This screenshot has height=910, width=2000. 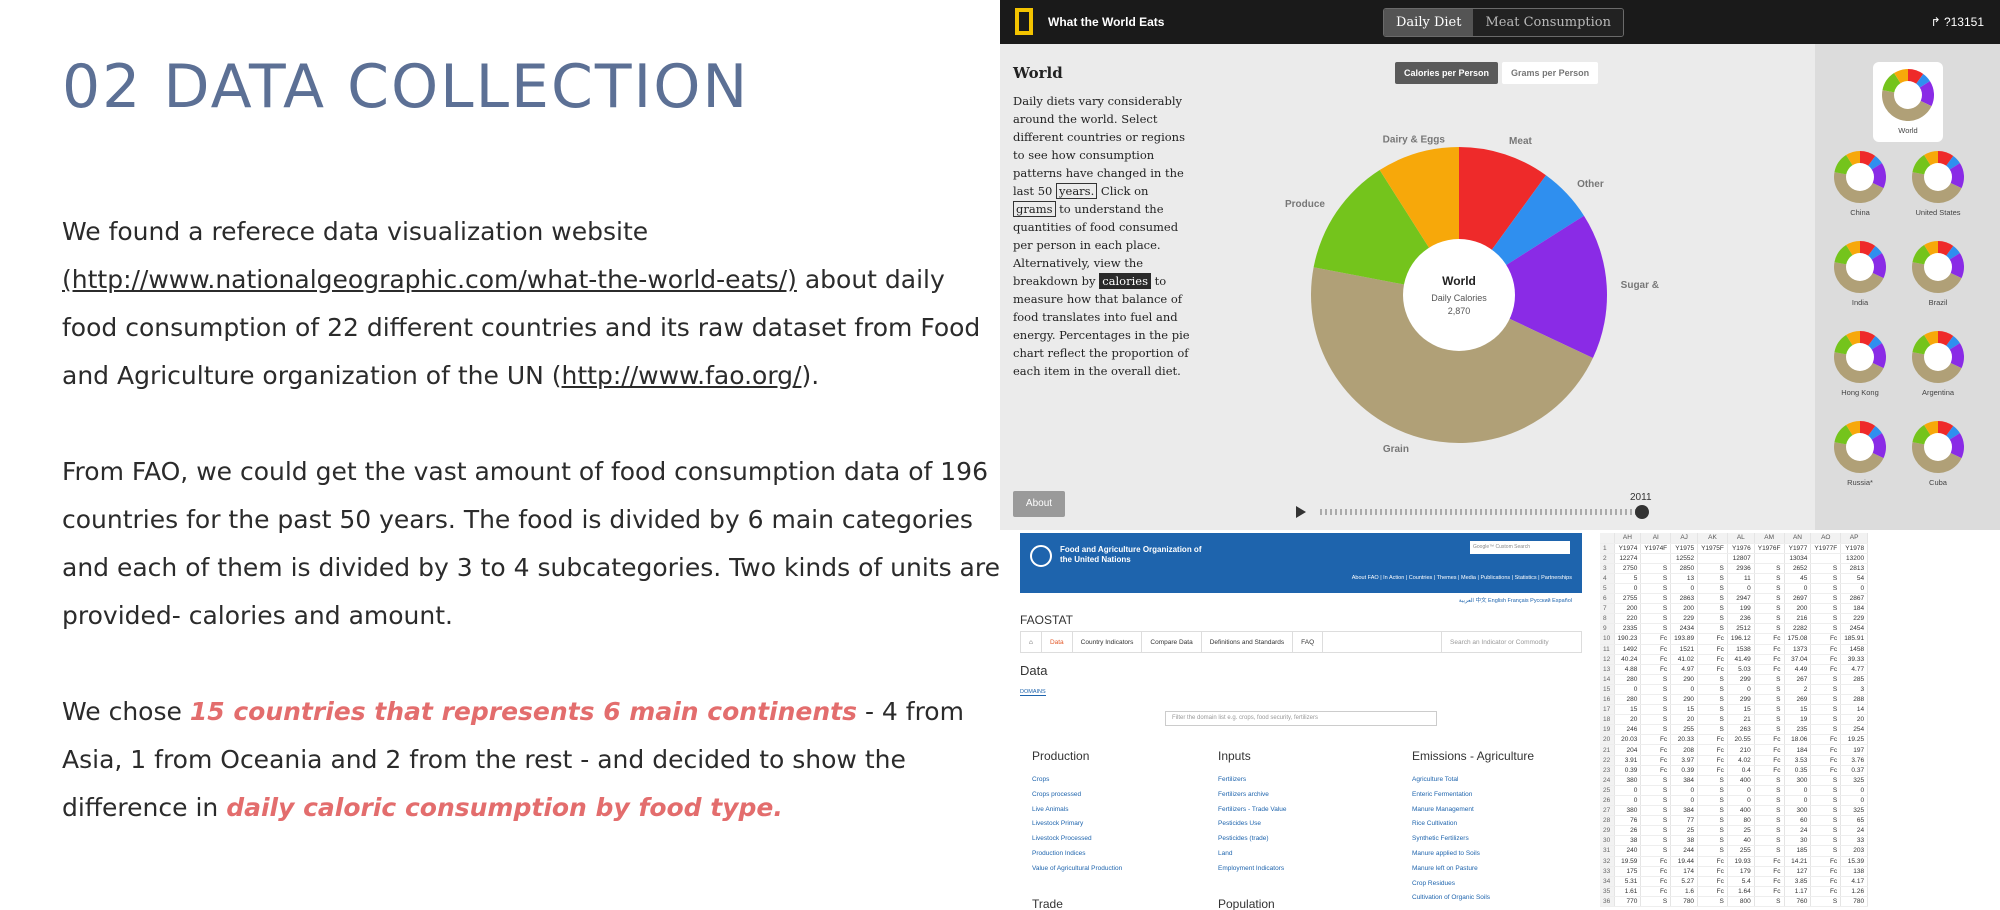 I want to click on table-cell: 25, so click(x=1684, y=831).